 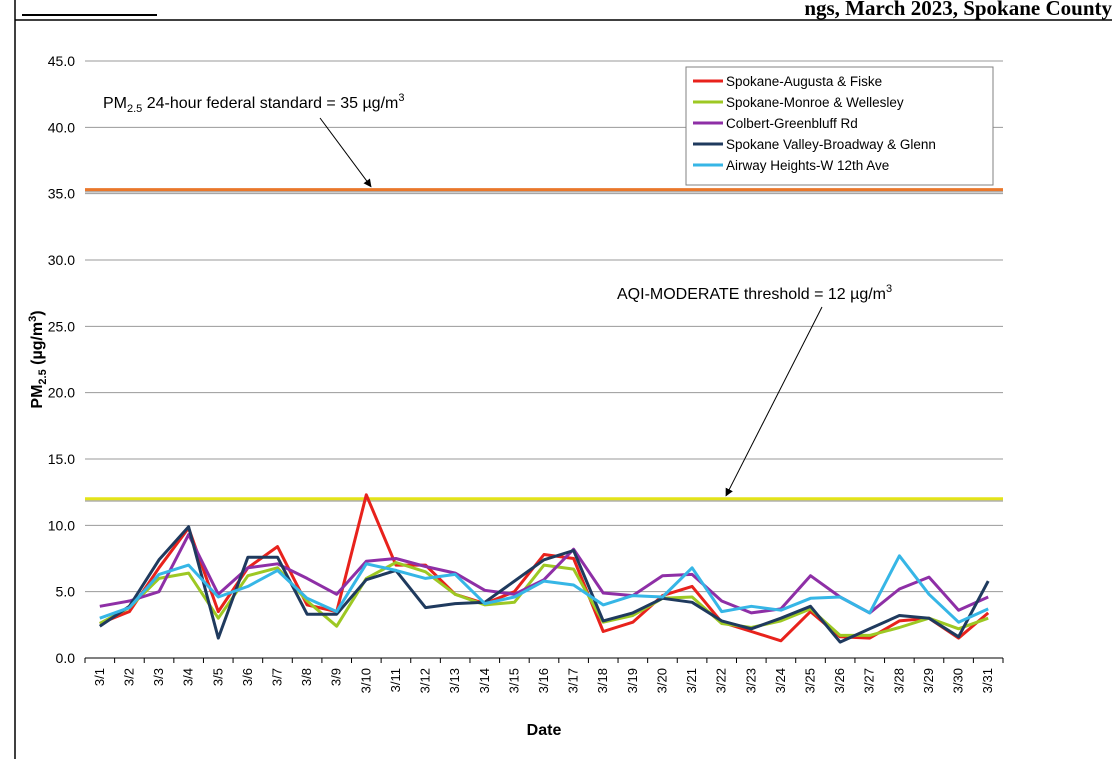 I want to click on x-tick-label: 3/6, so click(x=247, y=677).